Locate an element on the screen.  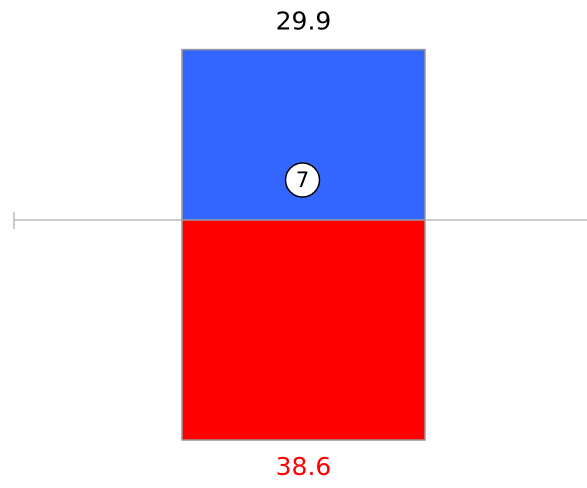
annotation-label: 7 is located at coordinates (302, 180).